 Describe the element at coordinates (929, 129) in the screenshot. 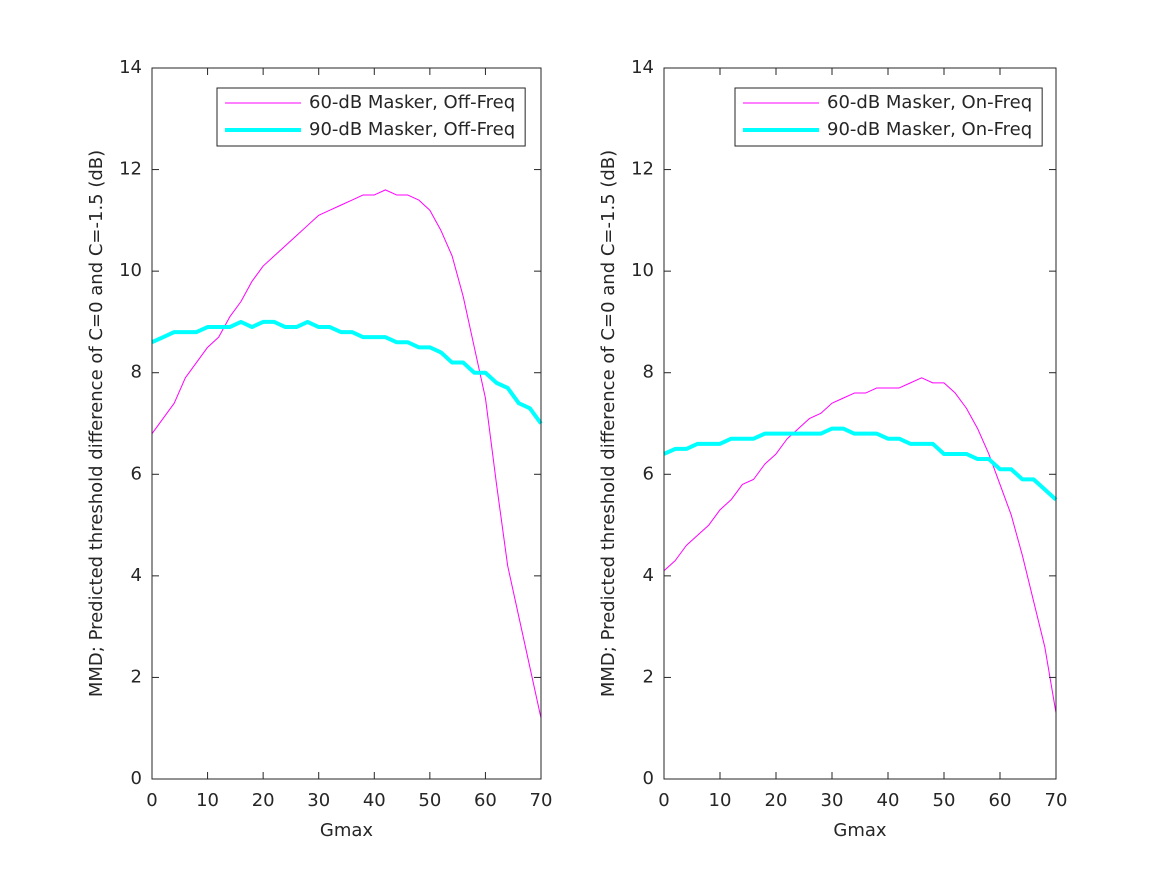

I see `legend-label: 90-dB Masker, On-Freq` at that location.